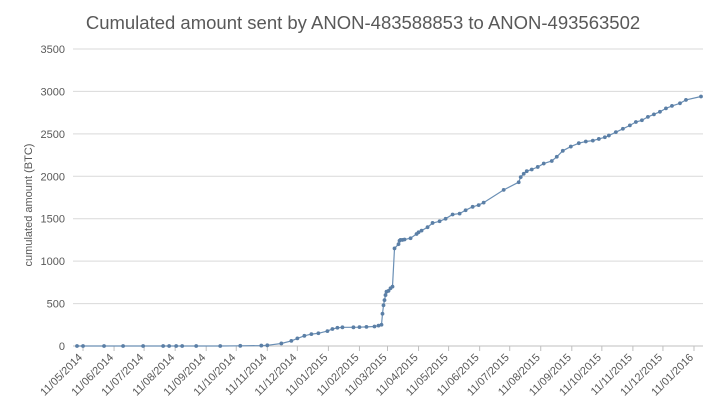 This screenshot has width=726, height=414. I want to click on y-tick-label: 2000, so click(53, 177).